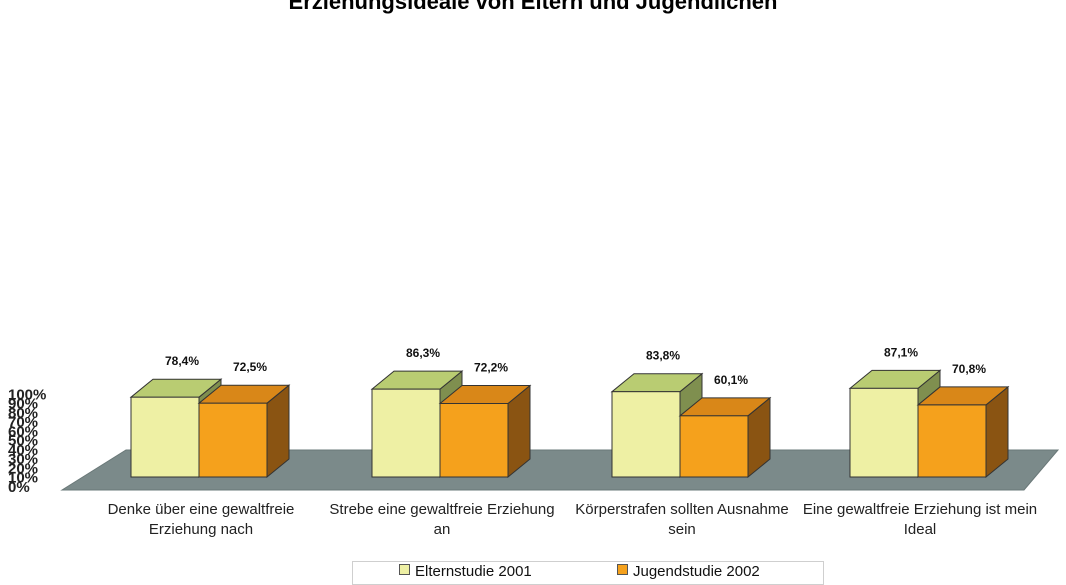 This screenshot has width=1066, height=585. Describe the element at coordinates (920, 529) in the screenshot. I see `category-label: Ideal` at that location.